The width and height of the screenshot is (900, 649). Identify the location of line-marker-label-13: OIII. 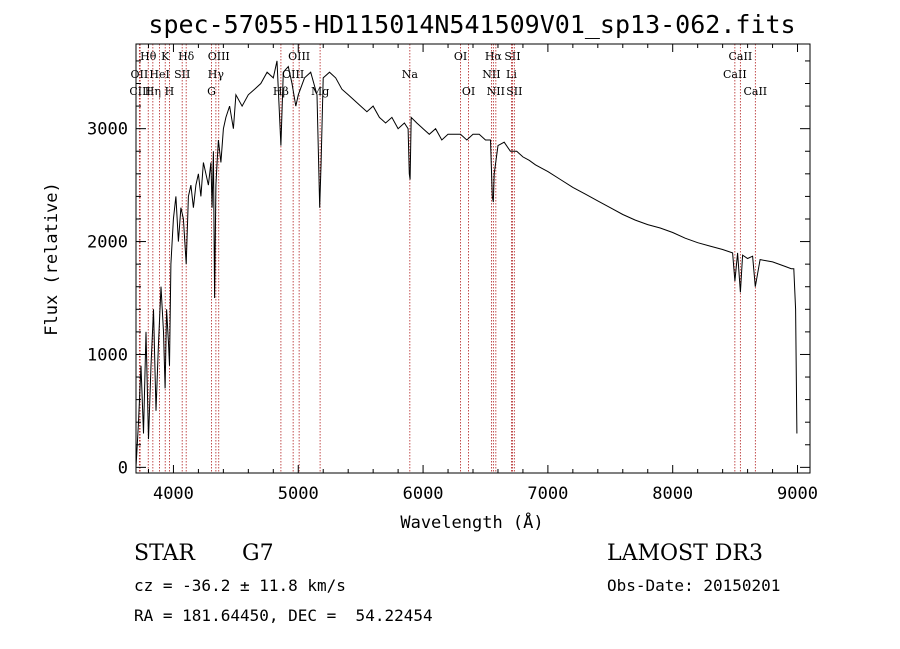
(299, 56).